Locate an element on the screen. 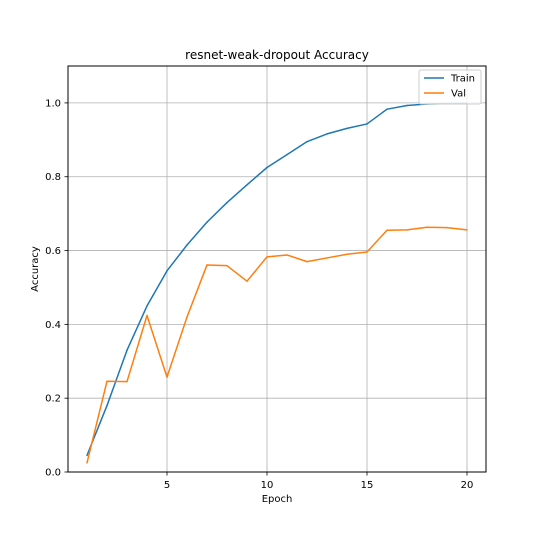  legend: Train Val is located at coordinates (450, 87).